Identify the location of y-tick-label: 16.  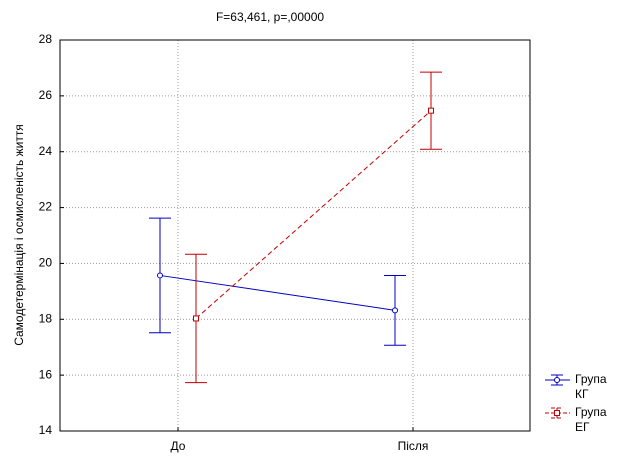
(46, 374).